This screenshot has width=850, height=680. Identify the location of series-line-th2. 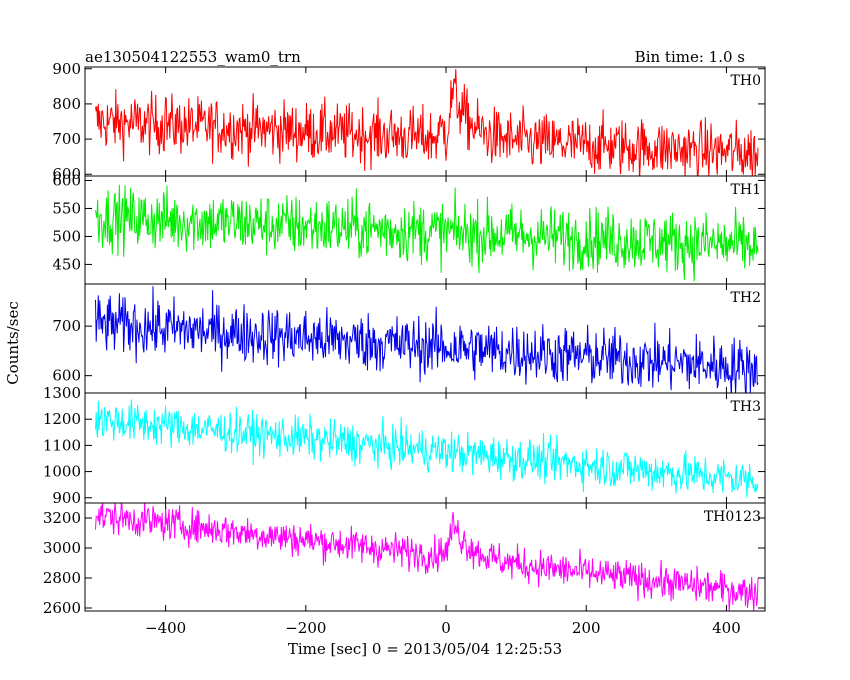
(427, 339).